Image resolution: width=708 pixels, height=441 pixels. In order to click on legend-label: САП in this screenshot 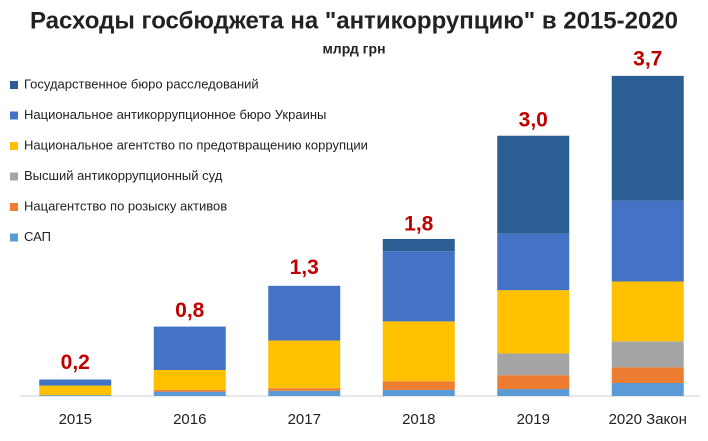, I will do `click(37, 236)`.